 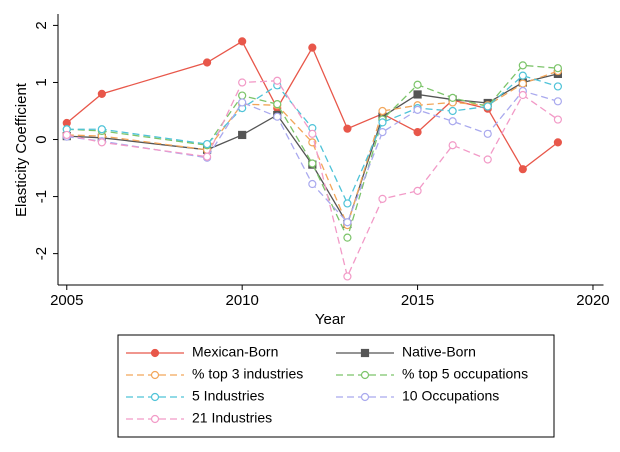 What do you see at coordinates (439, 352) in the screenshot?
I see `legend-label: Native-Born` at bounding box center [439, 352].